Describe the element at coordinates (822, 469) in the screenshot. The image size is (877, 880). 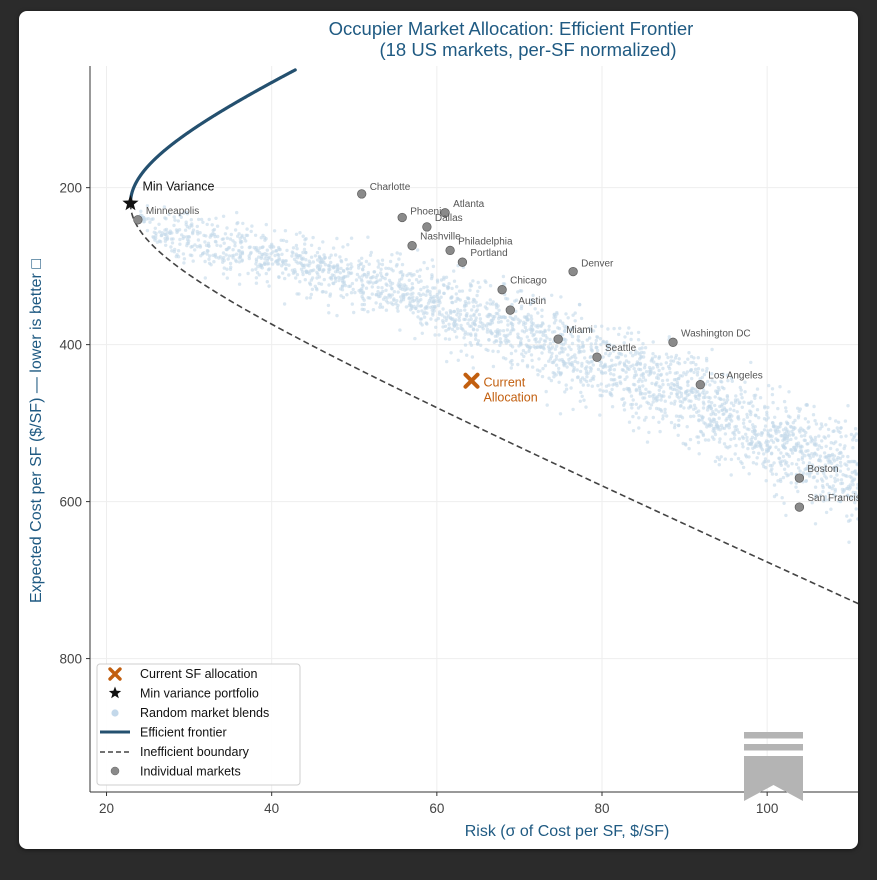
I see `market-label: Boston` at that location.